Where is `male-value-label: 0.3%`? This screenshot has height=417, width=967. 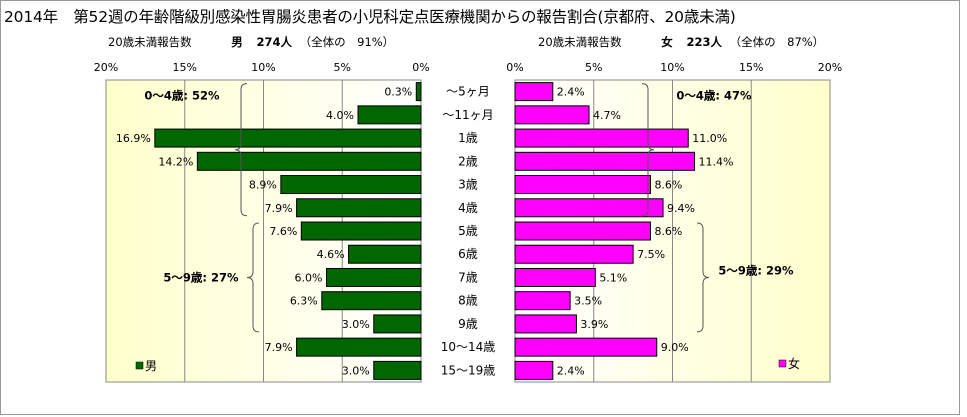 male-value-label: 0.3% is located at coordinates (398, 92).